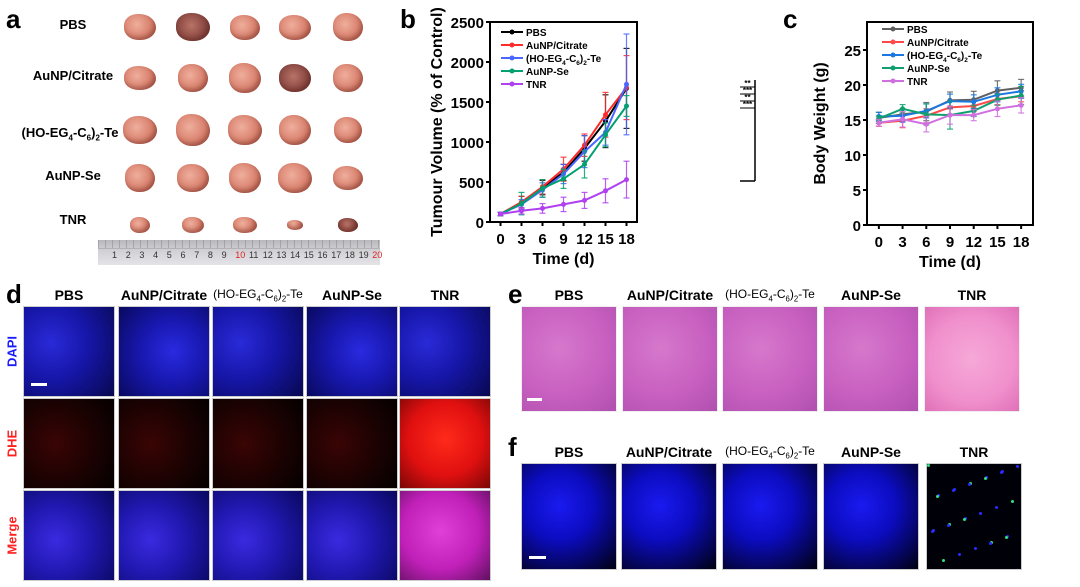  I want to click on panel-label-f: f, so click(512, 447).